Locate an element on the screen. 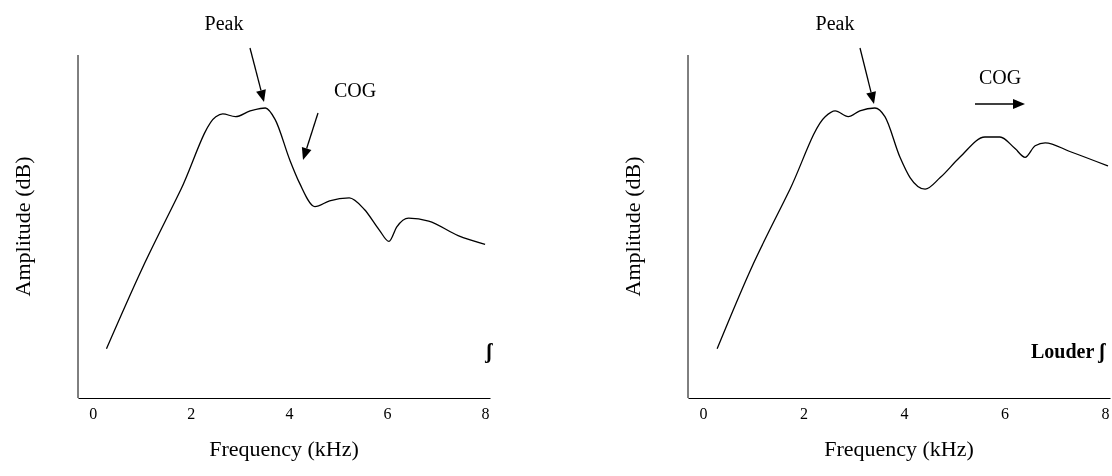 The width and height of the screenshot is (1112, 476). annotation: Louder ʃ is located at coordinates (1068, 351).